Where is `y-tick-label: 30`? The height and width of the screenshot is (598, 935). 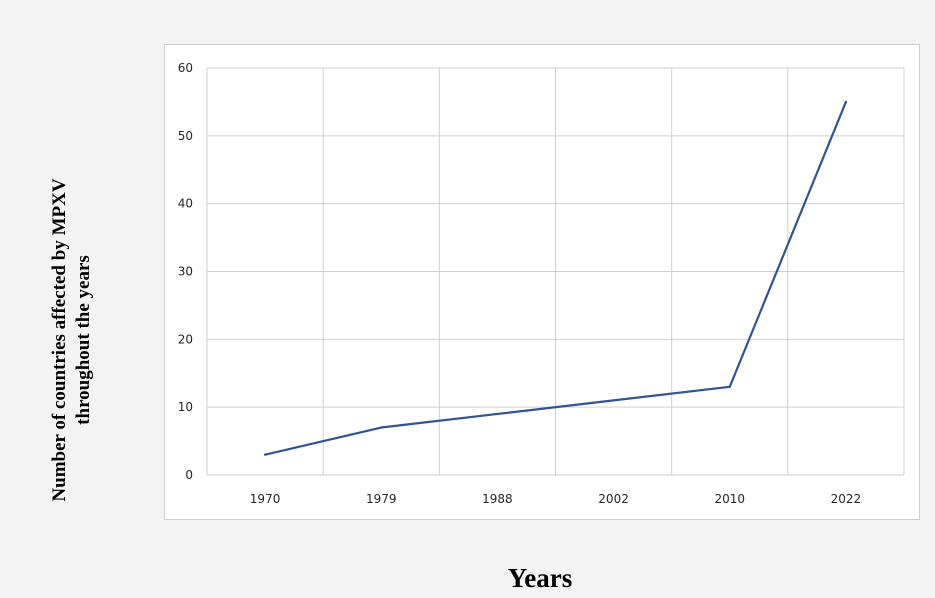
y-tick-label: 30 is located at coordinates (185, 272).